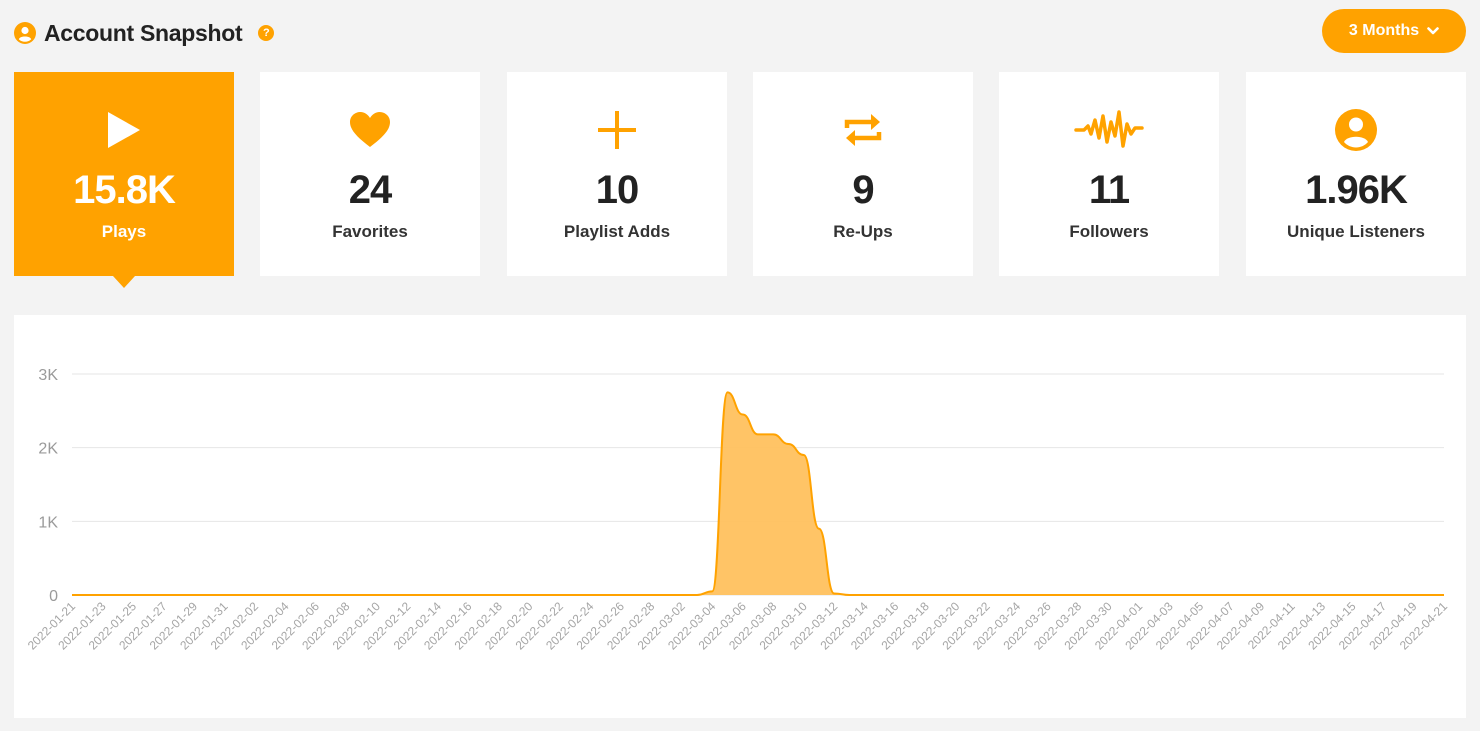 The height and width of the screenshot is (731, 1480). Describe the element at coordinates (617, 130) in the screenshot. I see `plus-icon` at that location.